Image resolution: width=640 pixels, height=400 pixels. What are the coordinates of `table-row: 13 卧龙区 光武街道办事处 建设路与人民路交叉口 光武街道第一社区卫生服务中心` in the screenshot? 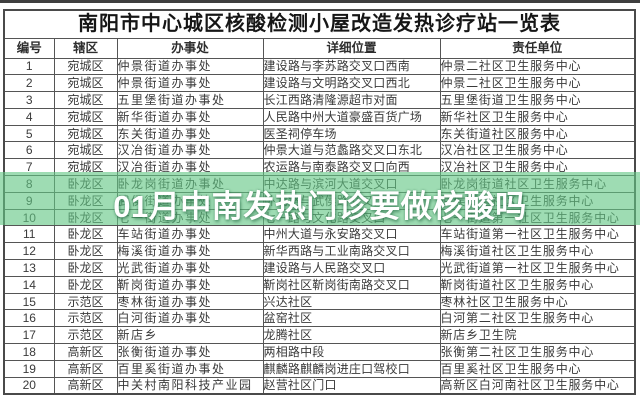 It's located at (319, 268).